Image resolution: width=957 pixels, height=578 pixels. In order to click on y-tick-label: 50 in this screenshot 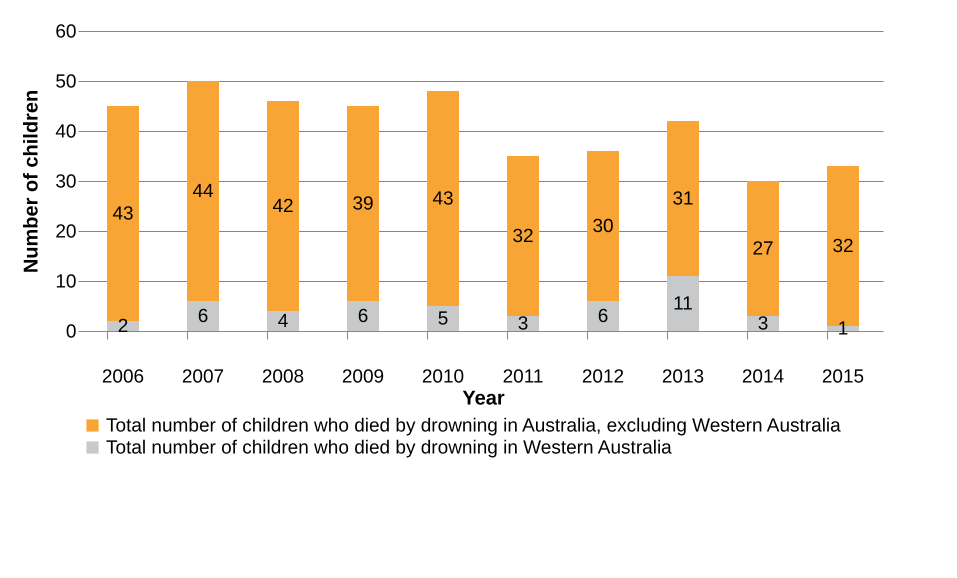, I will do `click(65, 82)`.